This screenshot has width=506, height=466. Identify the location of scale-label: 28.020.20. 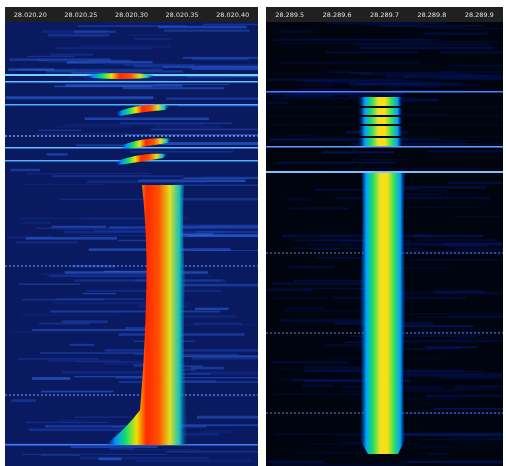
(30, 15).